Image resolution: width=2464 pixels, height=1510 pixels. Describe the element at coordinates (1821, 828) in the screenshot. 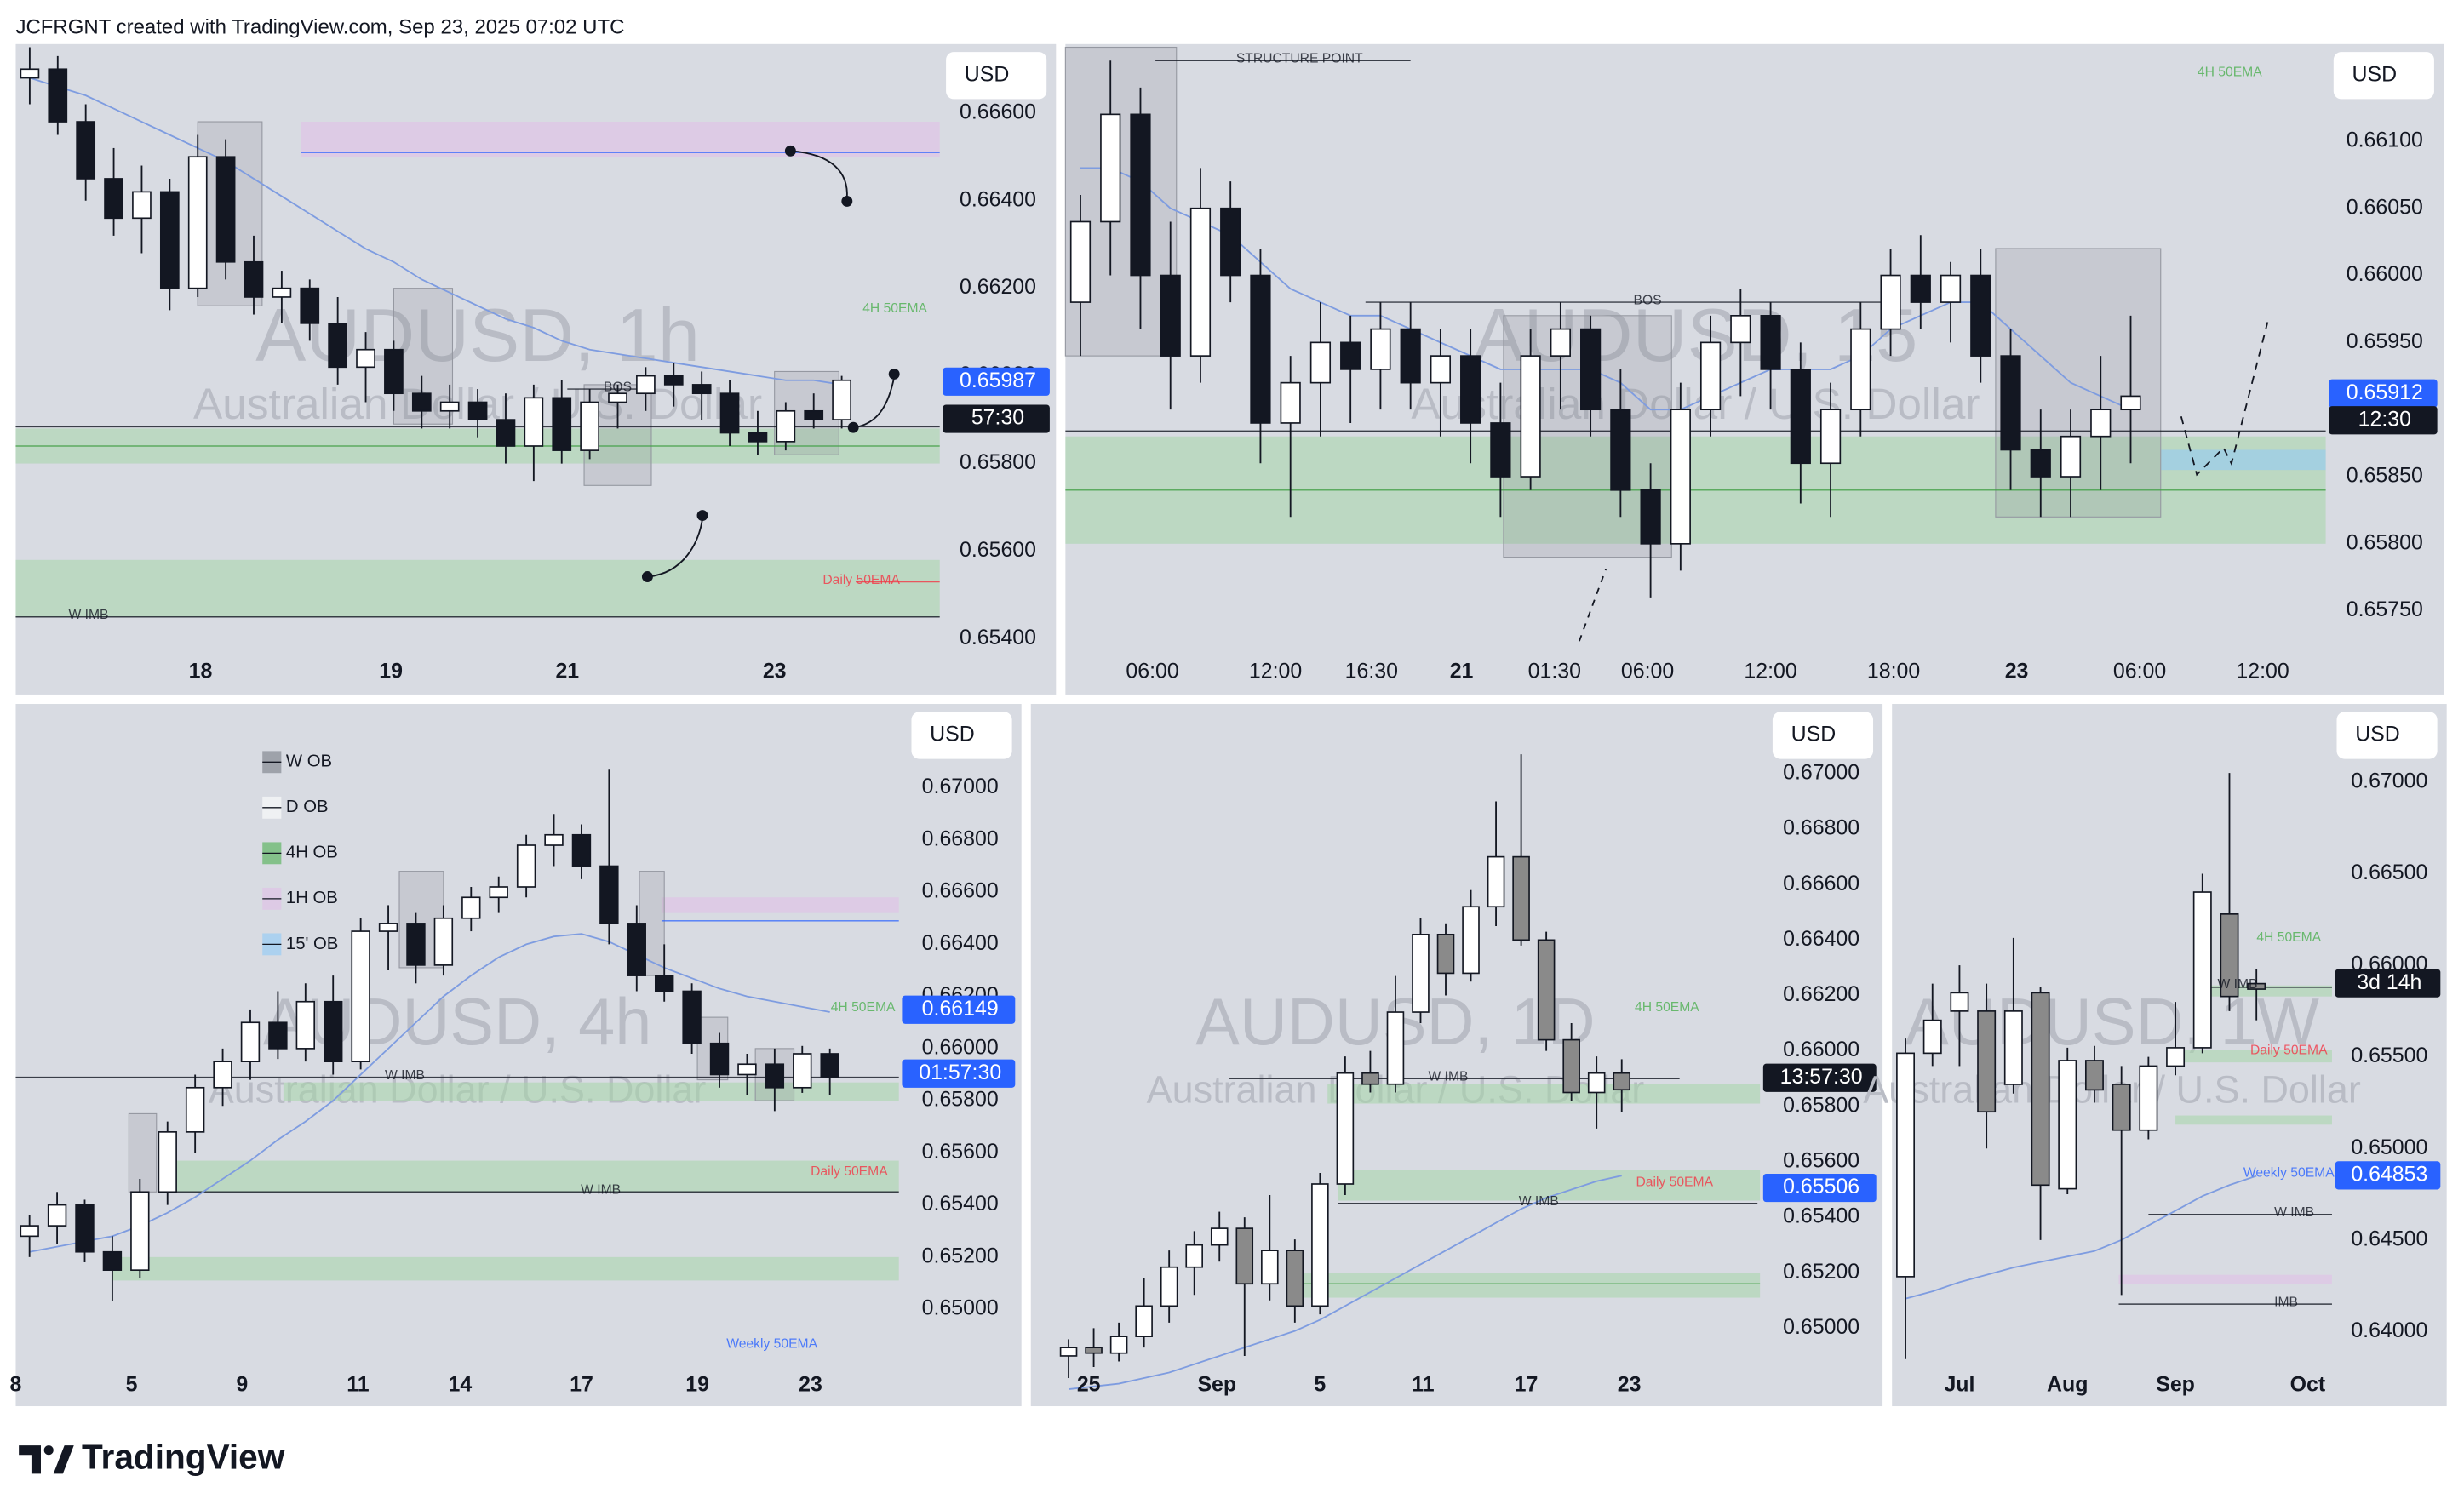

I see `y-tick-label: 0.66800` at that location.